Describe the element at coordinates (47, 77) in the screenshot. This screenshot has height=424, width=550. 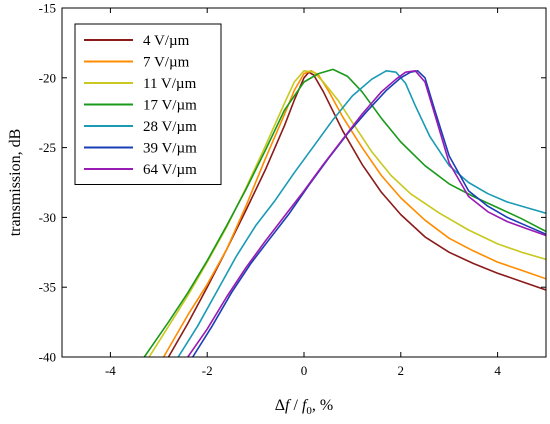
I see `y-tick-label: -20` at that location.